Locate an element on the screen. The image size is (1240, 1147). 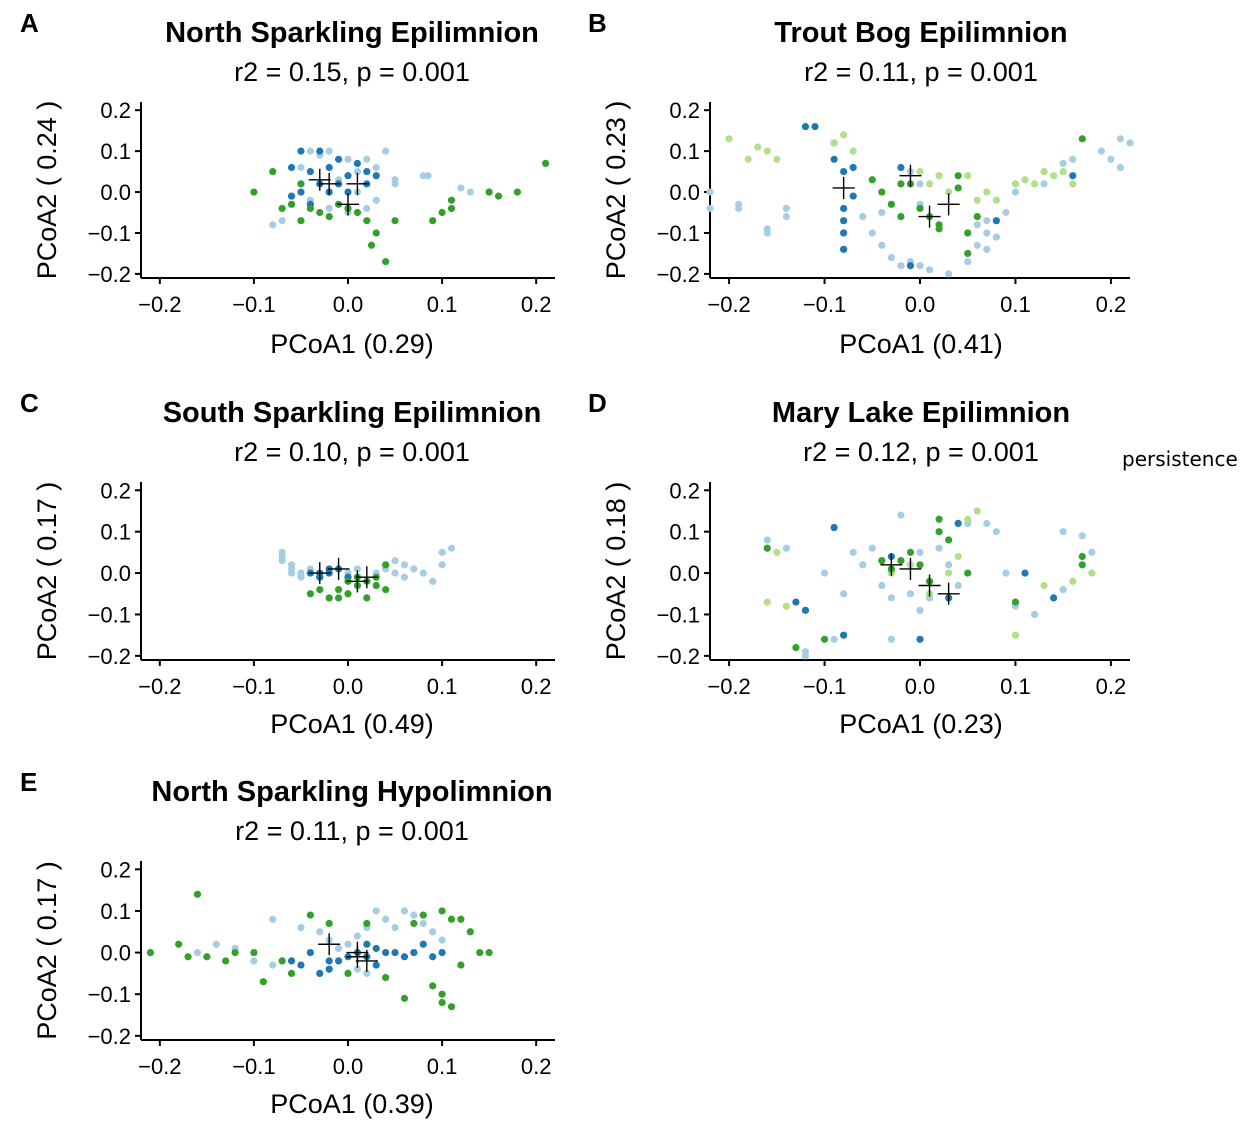
panel-title: South Sparkling Epilimnion is located at coordinates (352, 413).